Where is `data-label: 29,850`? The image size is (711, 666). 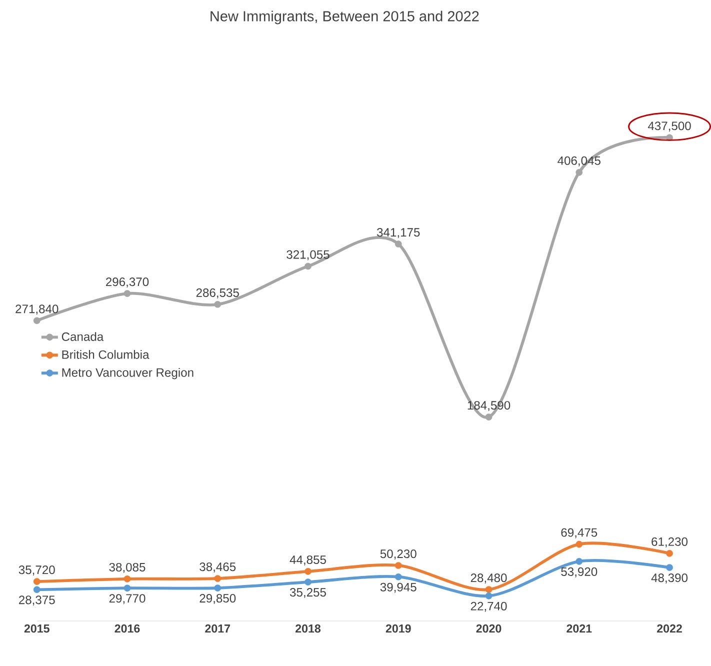 data-label: 29,850 is located at coordinates (218, 599).